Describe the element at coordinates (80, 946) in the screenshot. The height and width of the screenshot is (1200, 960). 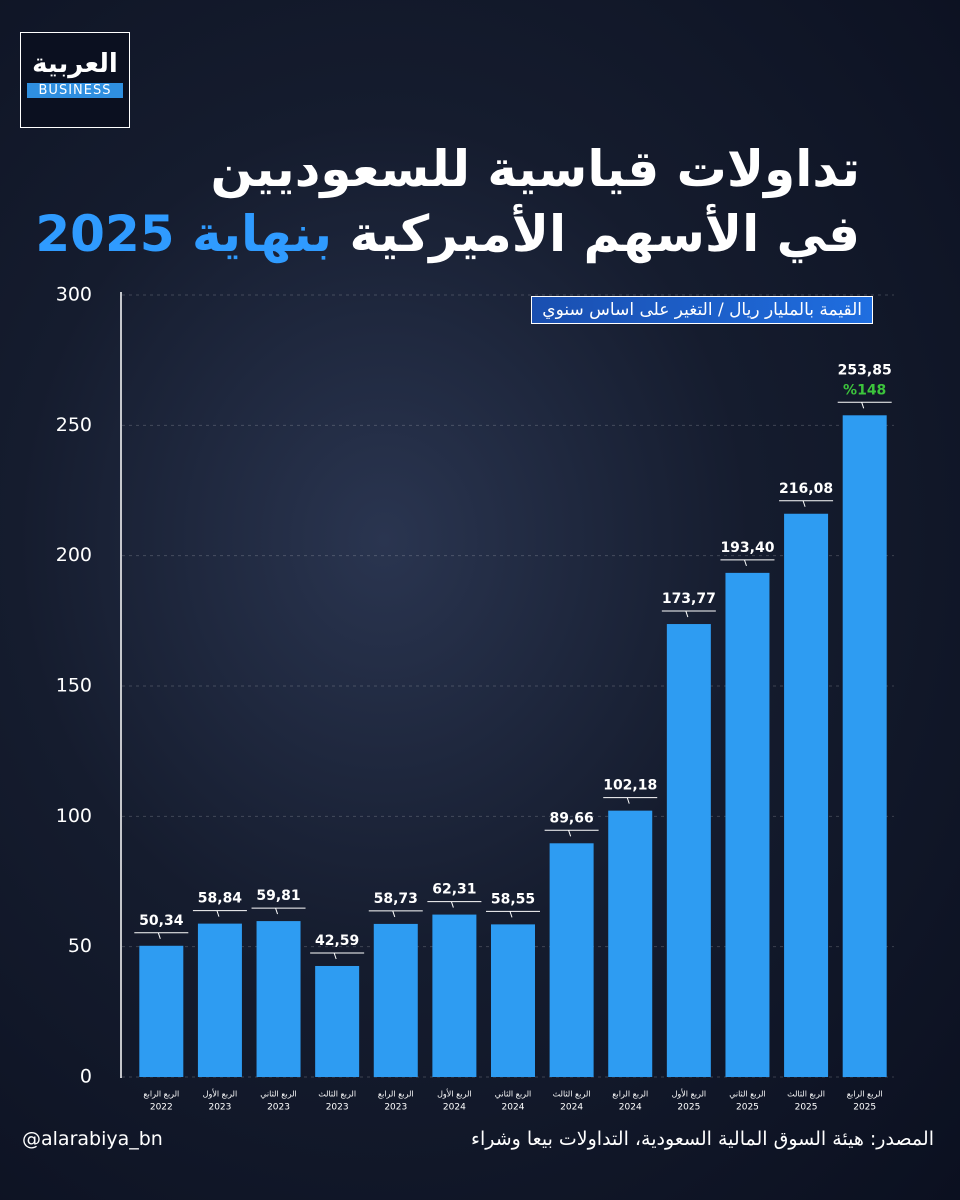
I see `y-tick-label: 50` at that location.